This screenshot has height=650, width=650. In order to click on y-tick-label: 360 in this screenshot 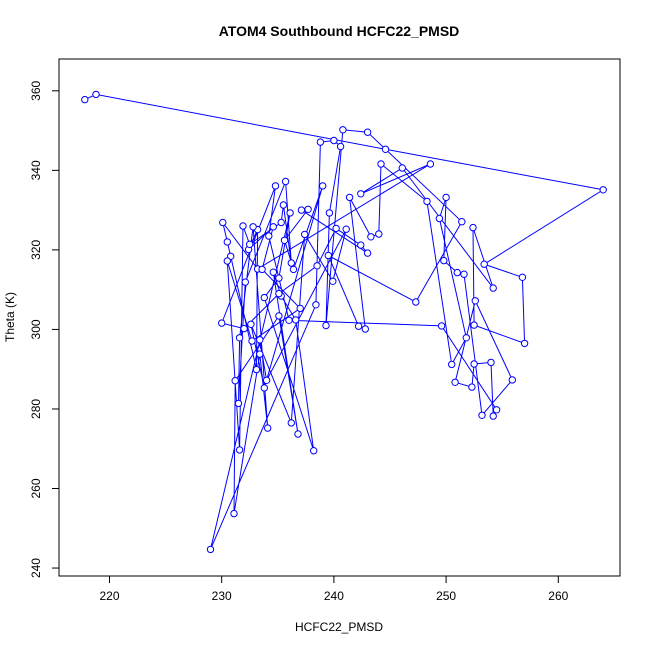, I will do `click(36, 90)`.